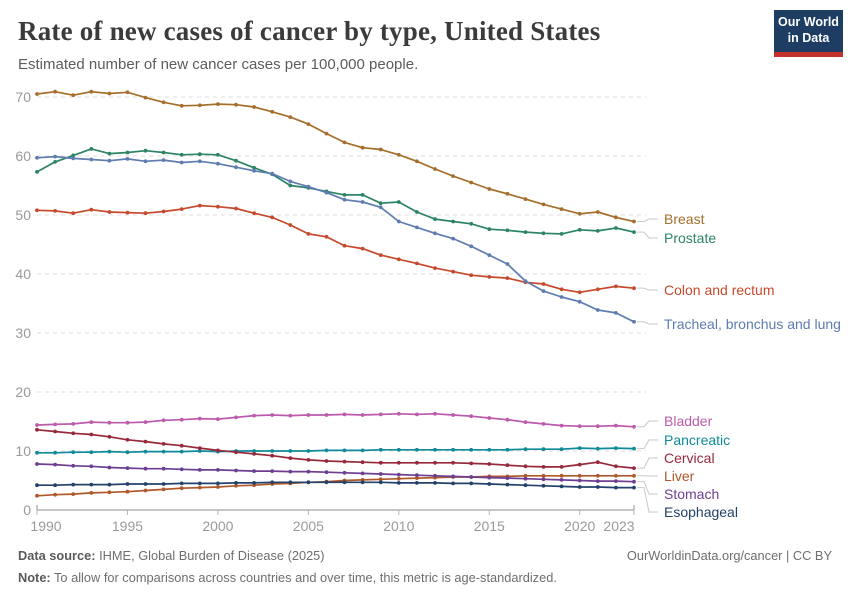 The image size is (850, 600). Describe the element at coordinates (23, 392) in the screenshot. I see `y-tick-label-20: 20` at that location.